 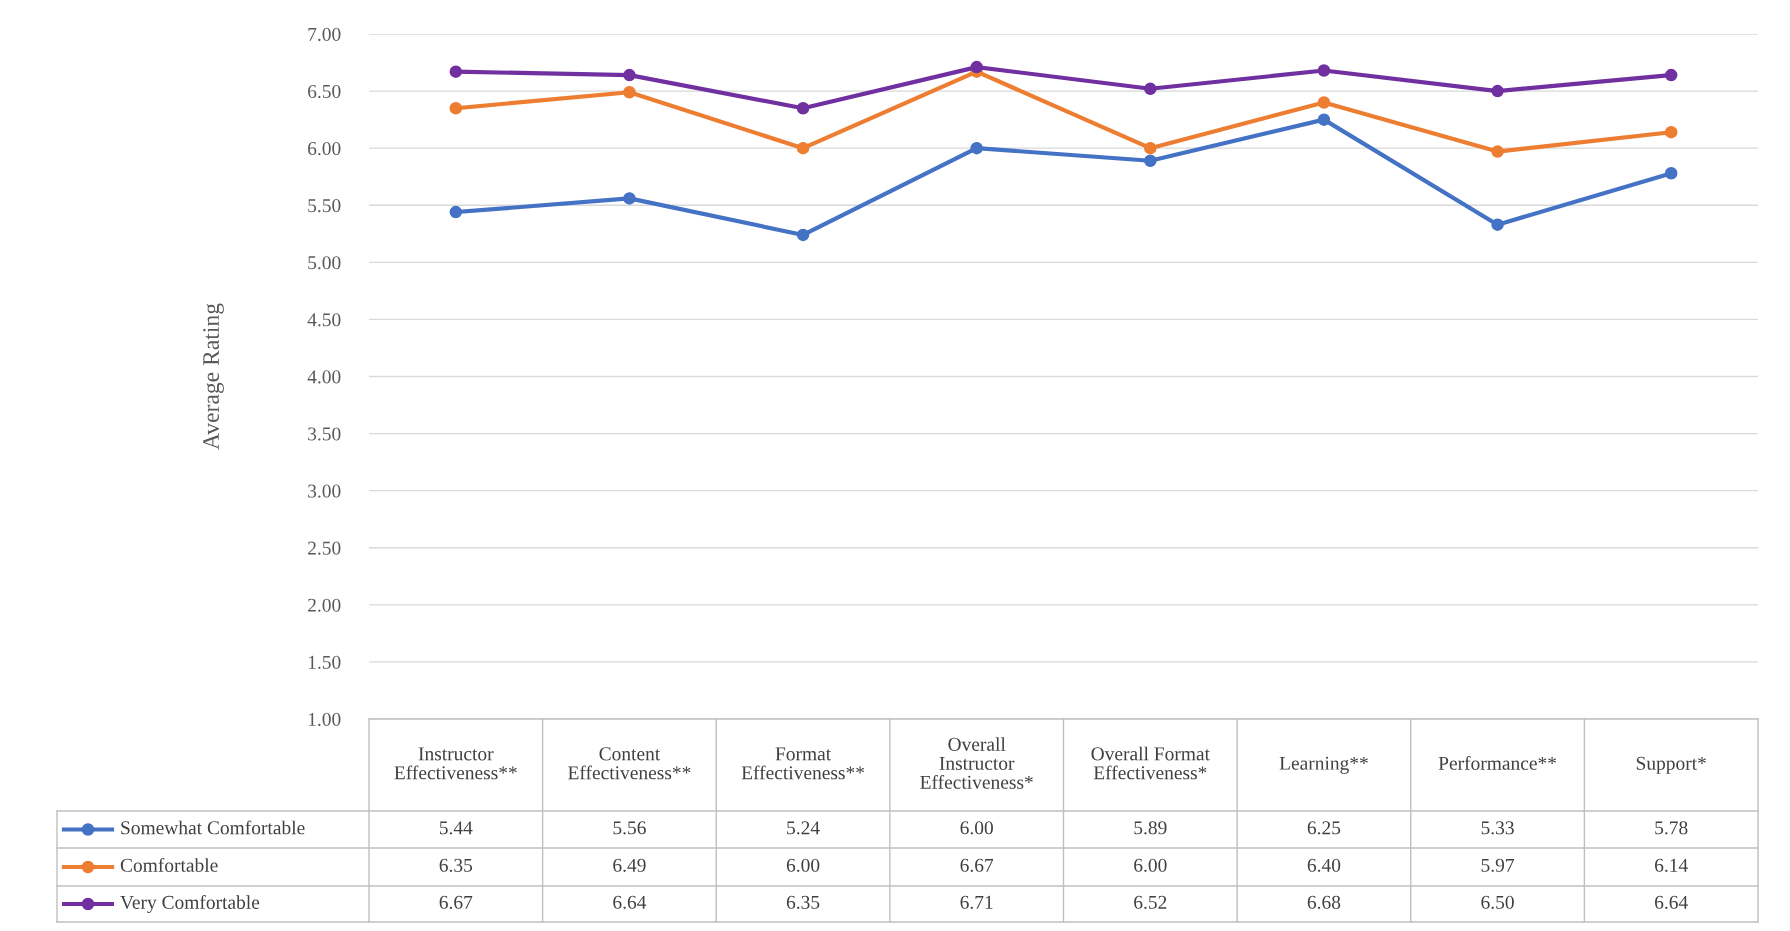 I want to click on x-tick-label: Learning**, so click(x=1323, y=765).